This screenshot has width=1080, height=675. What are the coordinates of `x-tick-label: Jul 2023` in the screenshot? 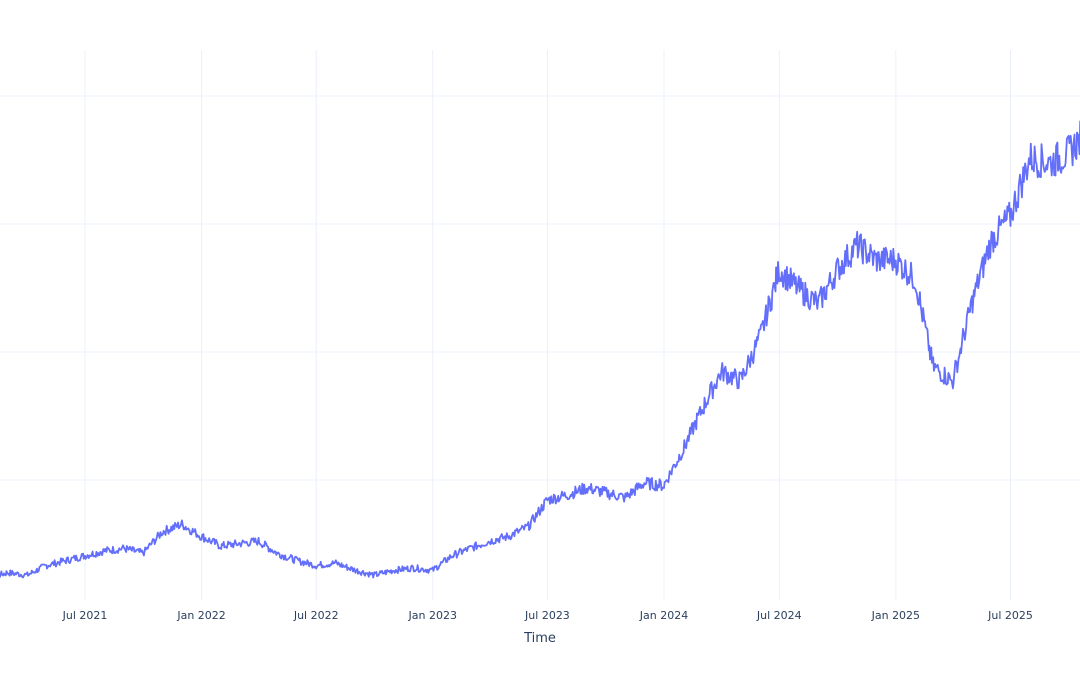 It's located at (547, 615).